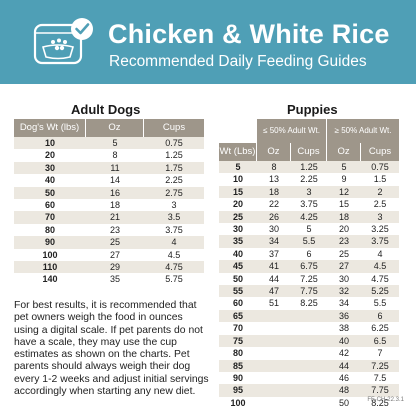 This screenshot has width=416, height=410. What do you see at coordinates (238, 131) in the screenshot?
I see `blank-header-cell` at bounding box center [238, 131].